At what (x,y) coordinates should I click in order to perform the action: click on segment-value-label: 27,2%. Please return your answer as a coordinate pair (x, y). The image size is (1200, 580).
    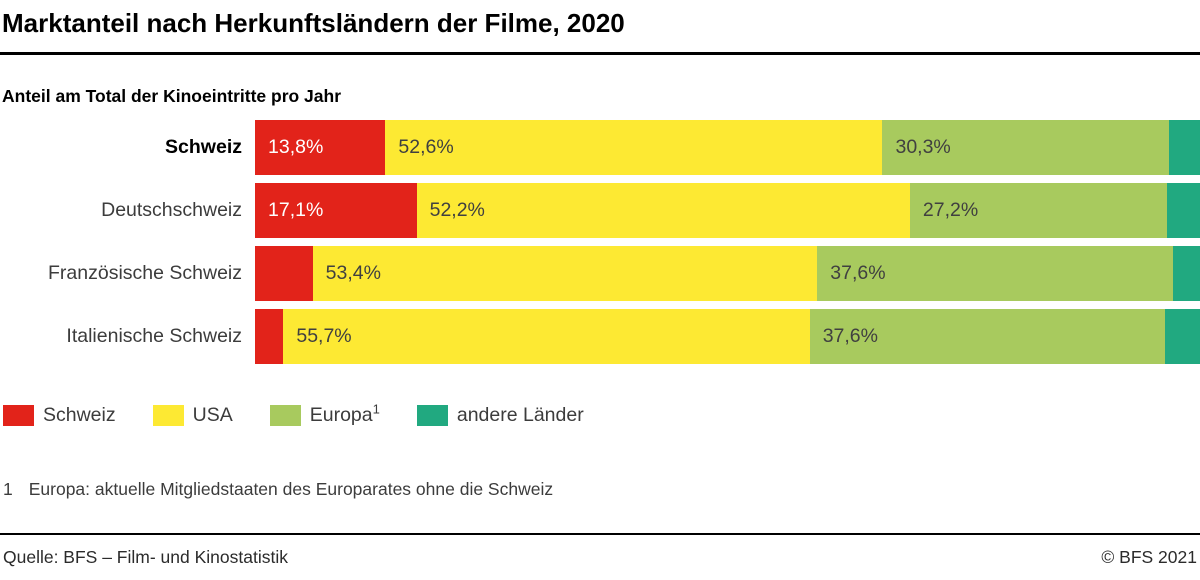
    Looking at the image, I should click on (950, 209).